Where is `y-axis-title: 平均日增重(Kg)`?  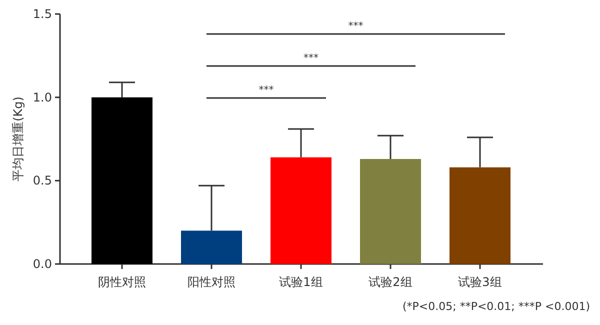 y-axis-title: 平均日增重(Kg) is located at coordinates (18, 139).